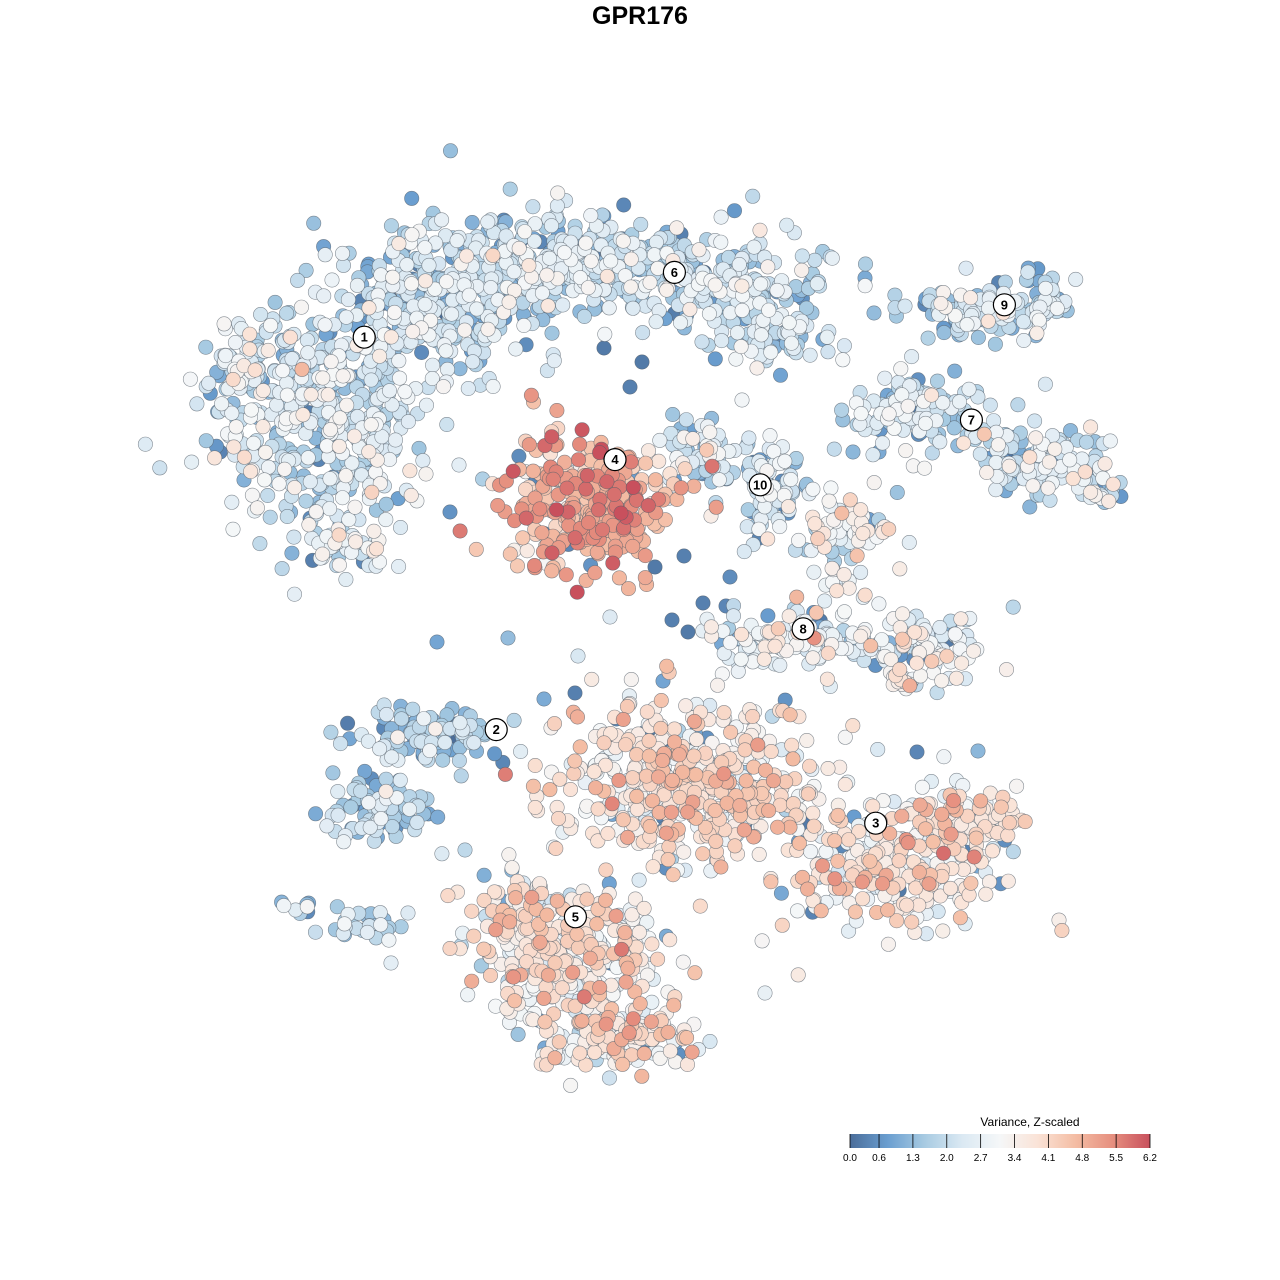 The width and height of the screenshot is (1280, 1280). What do you see at coordinates (1015, 1158) in the screenshot?
I see `legend-tick-label: 3.4` at bounding box center [1015, 1158].